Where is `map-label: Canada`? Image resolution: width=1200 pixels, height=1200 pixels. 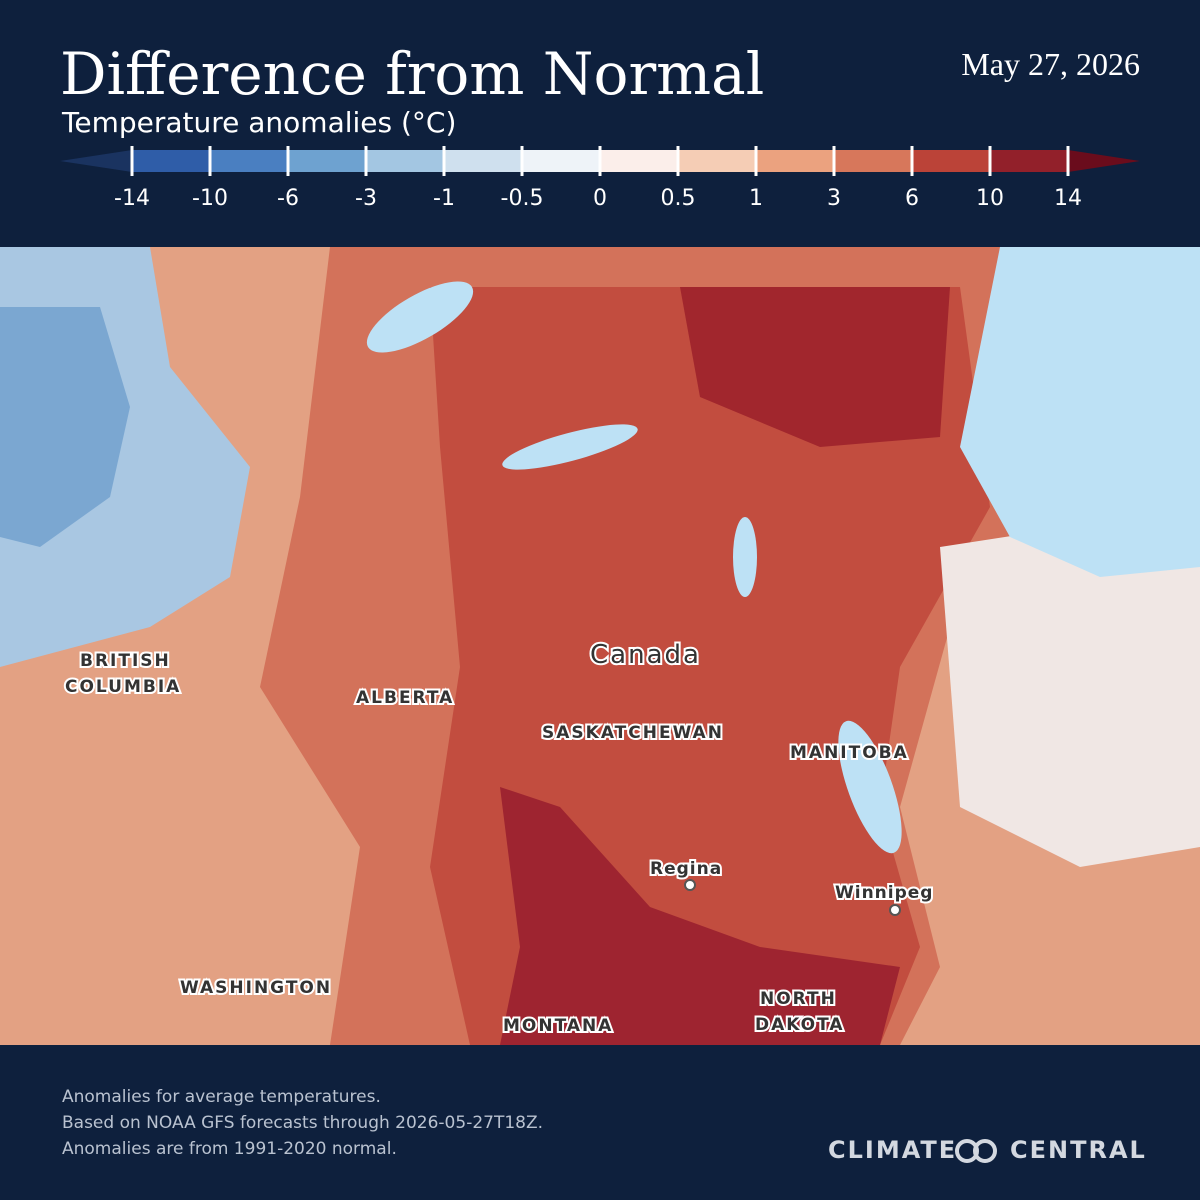
map-label: Canada is located at coordinates (645, 655).